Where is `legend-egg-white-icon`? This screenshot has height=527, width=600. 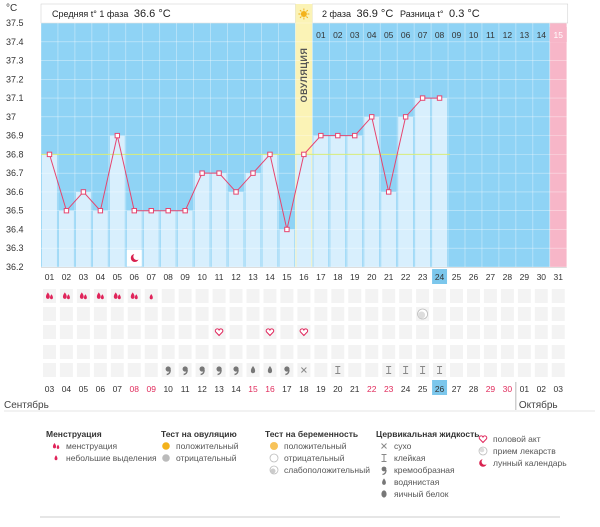
legend-egg-white-icon is located at coordinates (384, 494).